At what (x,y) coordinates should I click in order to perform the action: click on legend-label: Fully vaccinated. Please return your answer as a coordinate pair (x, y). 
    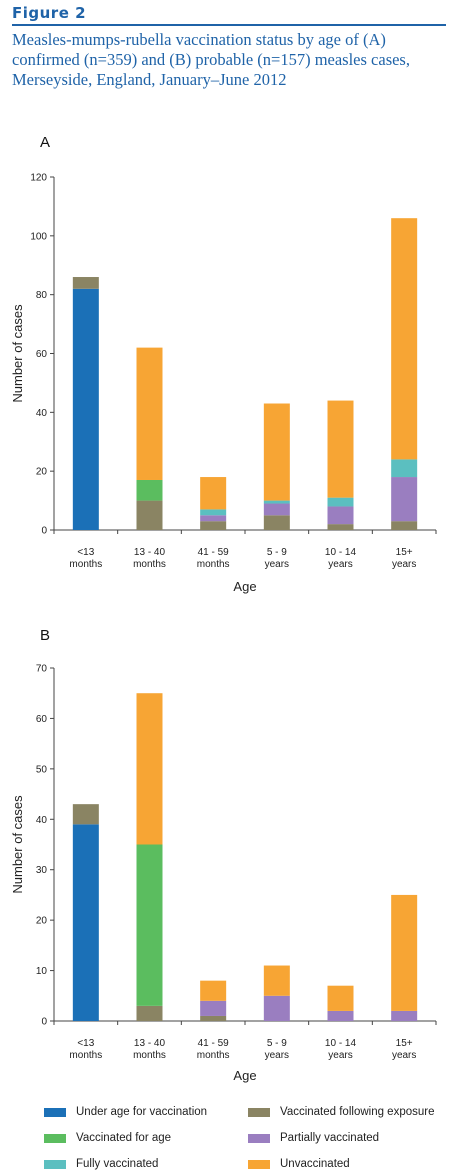
    Looking at the image, I should click on (117, 1164).